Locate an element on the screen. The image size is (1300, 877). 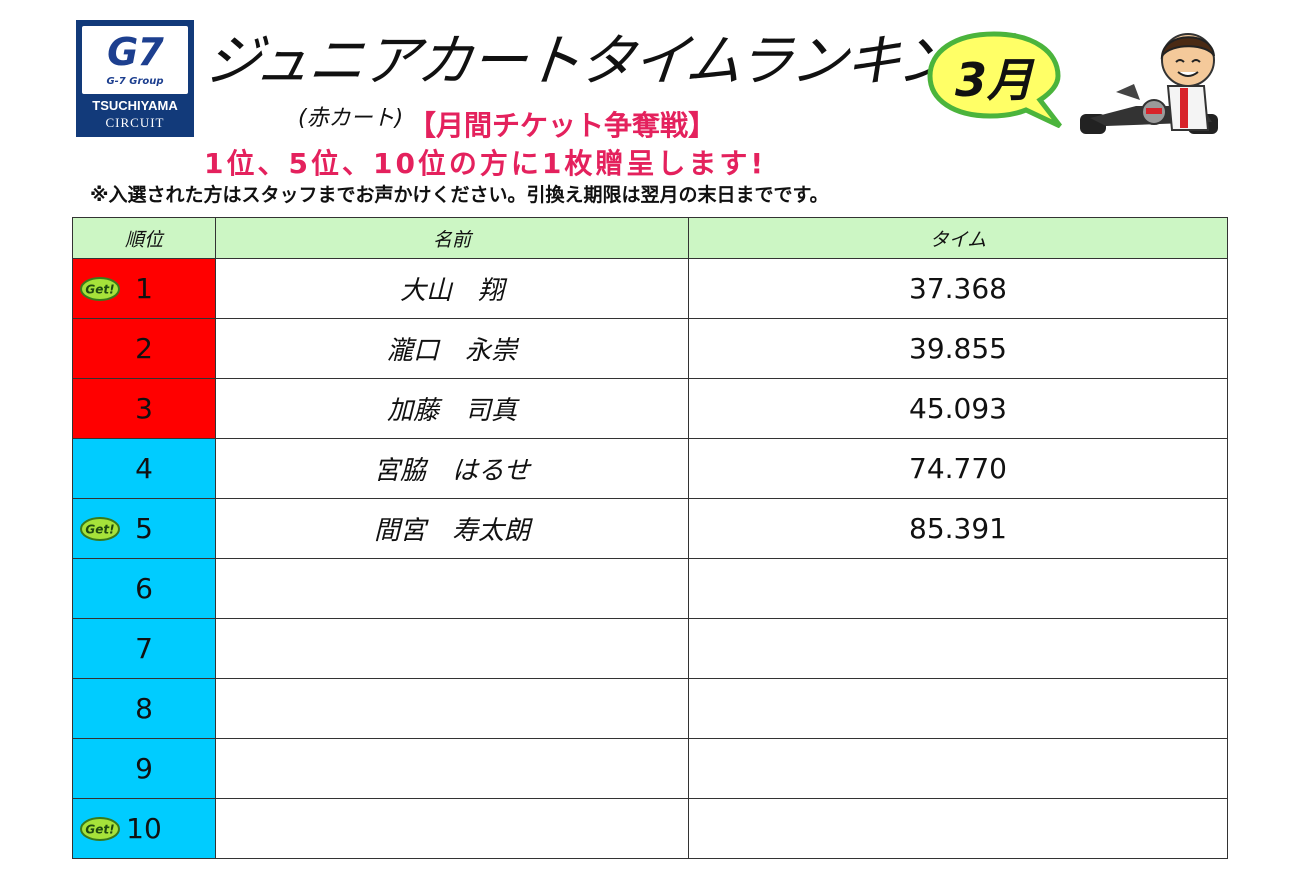
lap-time: 45.093 is located at coordinates (958, 408).